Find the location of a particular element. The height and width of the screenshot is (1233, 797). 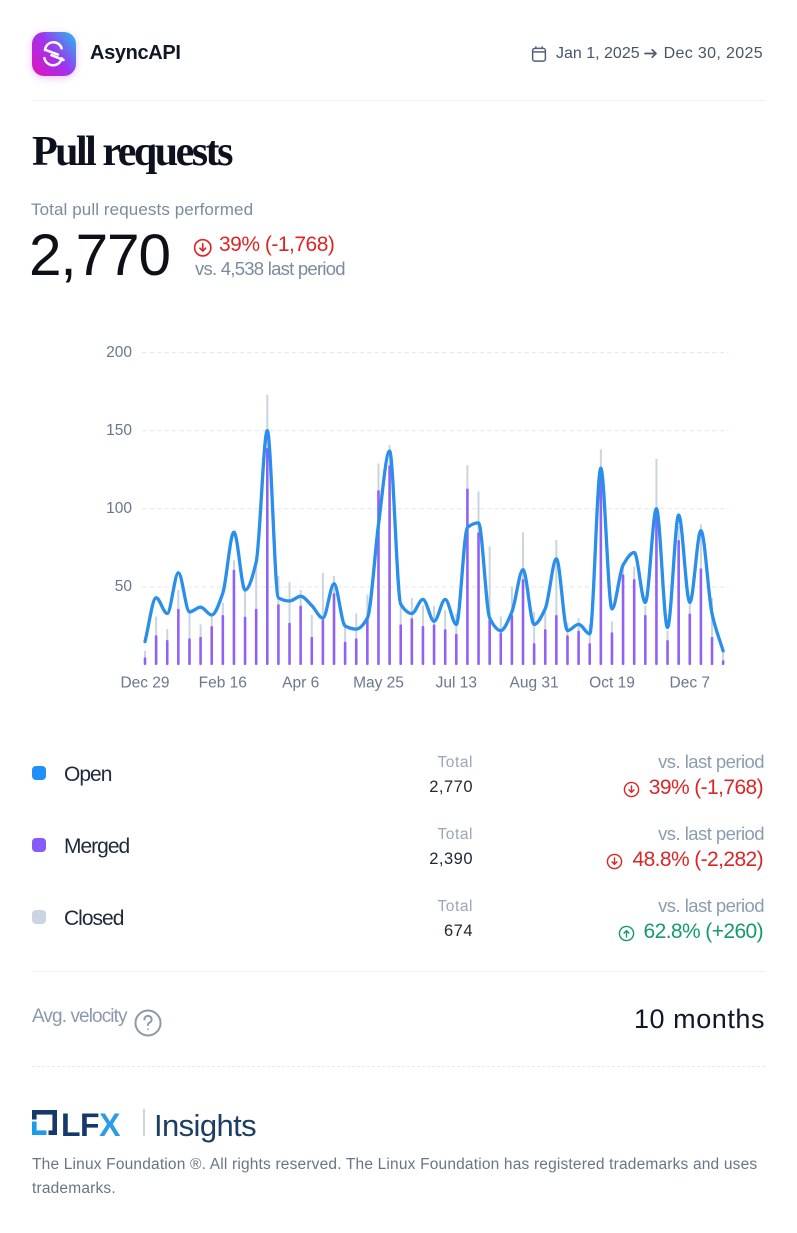

svg-text: 200 is located at coordinates (119, 352).